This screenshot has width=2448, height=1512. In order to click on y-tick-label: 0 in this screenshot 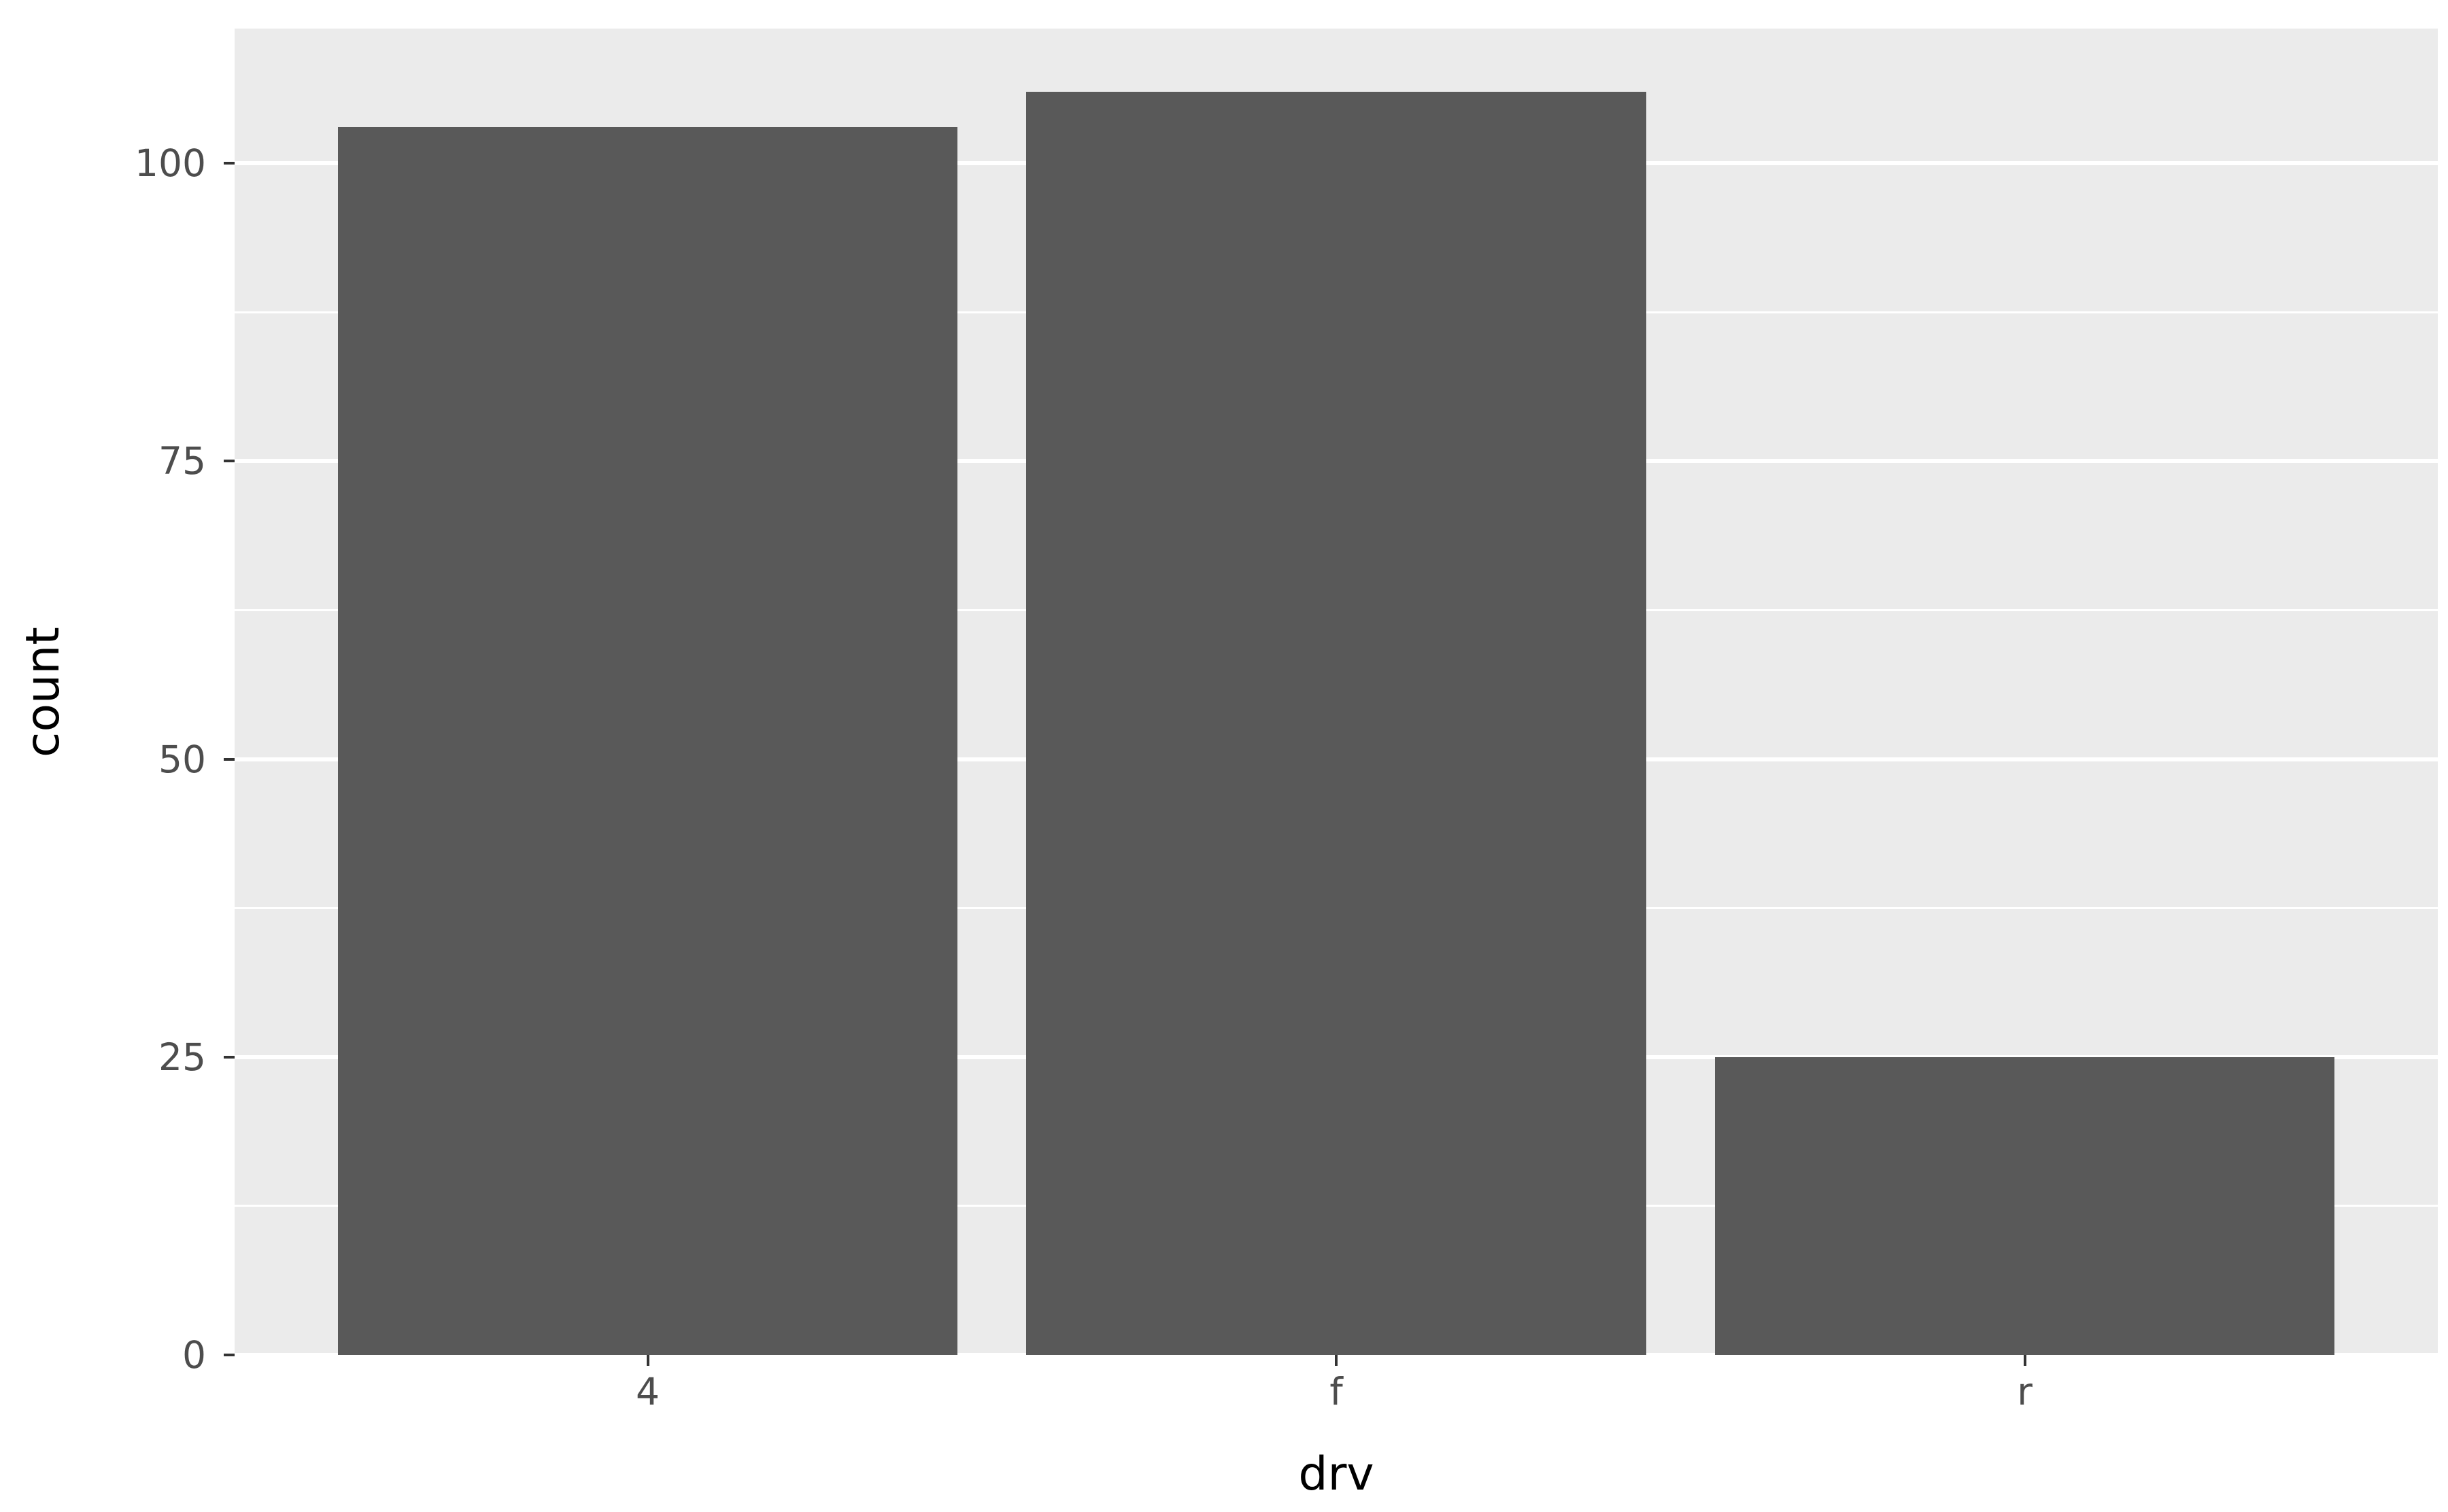, I will do `click(194, 1355)`.